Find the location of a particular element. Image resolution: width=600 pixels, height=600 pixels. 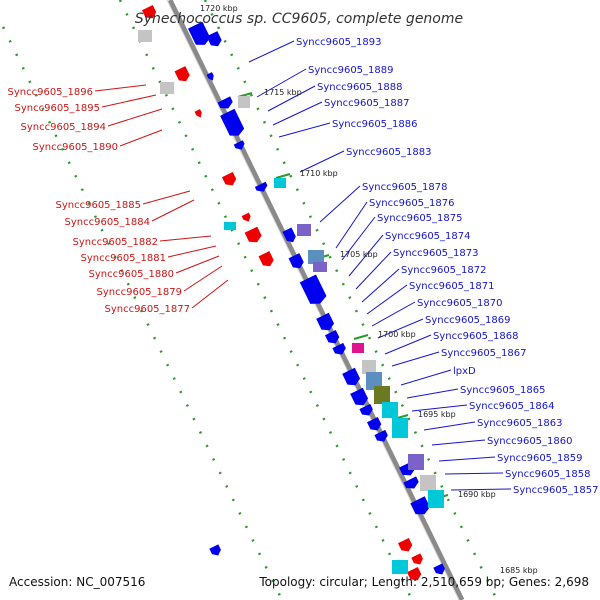

gene-label-forward: Syncc9605_1889 is located at coordinates (351, 70).